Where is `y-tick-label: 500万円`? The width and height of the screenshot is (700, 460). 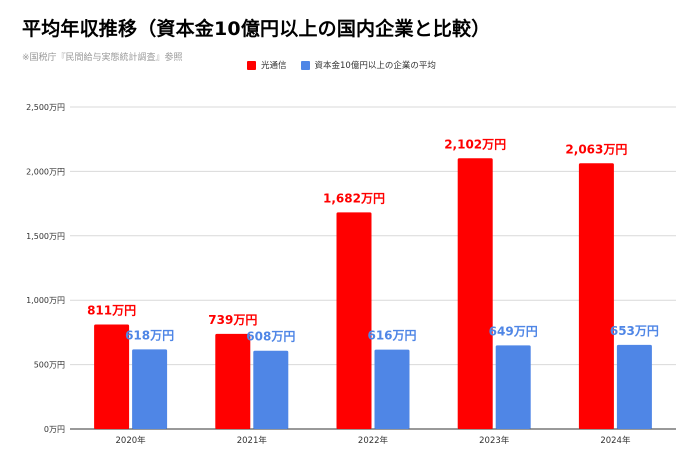
y-tick-label: 500万円 is located at coordinates (49, 365).